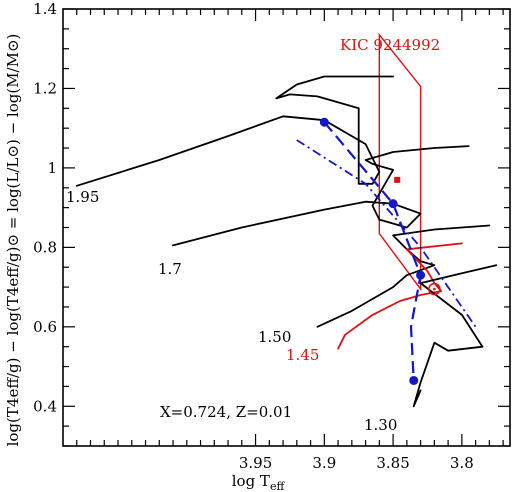 The image size is (520, 492). Describe the element at coordinates (170, 269) in the screenshot. I see `track-label-1.7: 1.7` at that location.